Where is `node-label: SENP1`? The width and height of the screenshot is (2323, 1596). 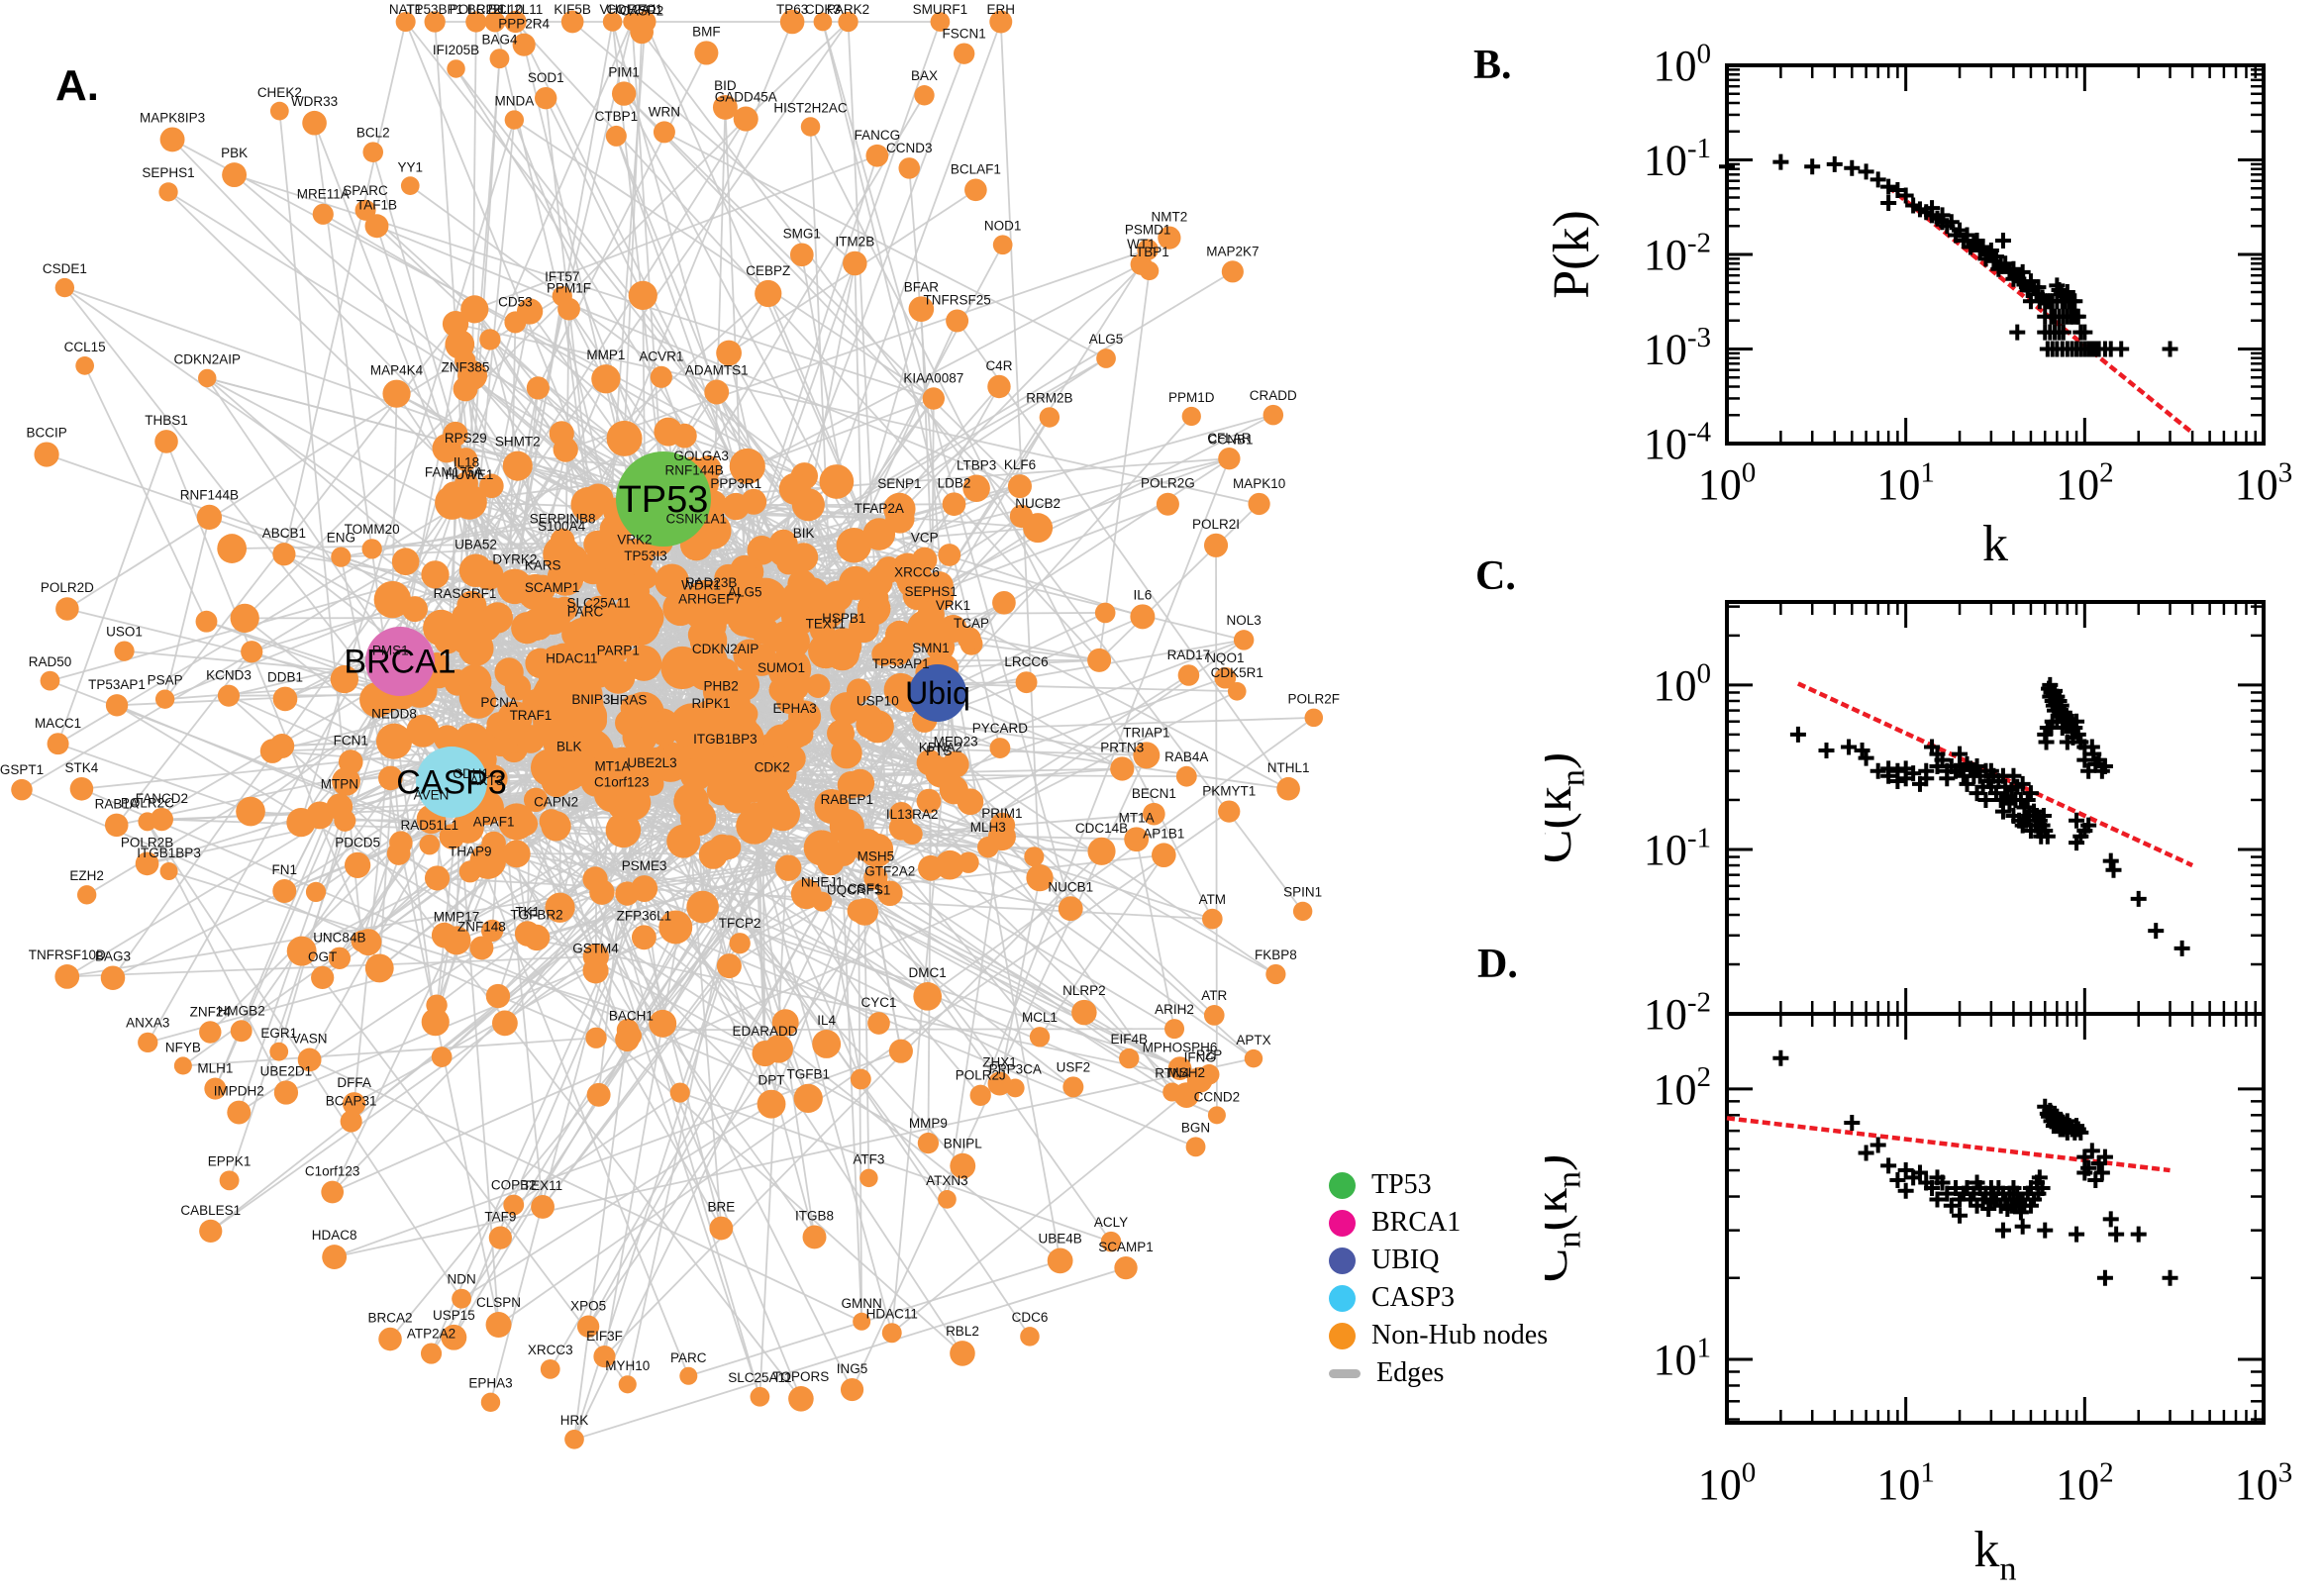
node-label: SENP1 is located at coordinates (899, 483).